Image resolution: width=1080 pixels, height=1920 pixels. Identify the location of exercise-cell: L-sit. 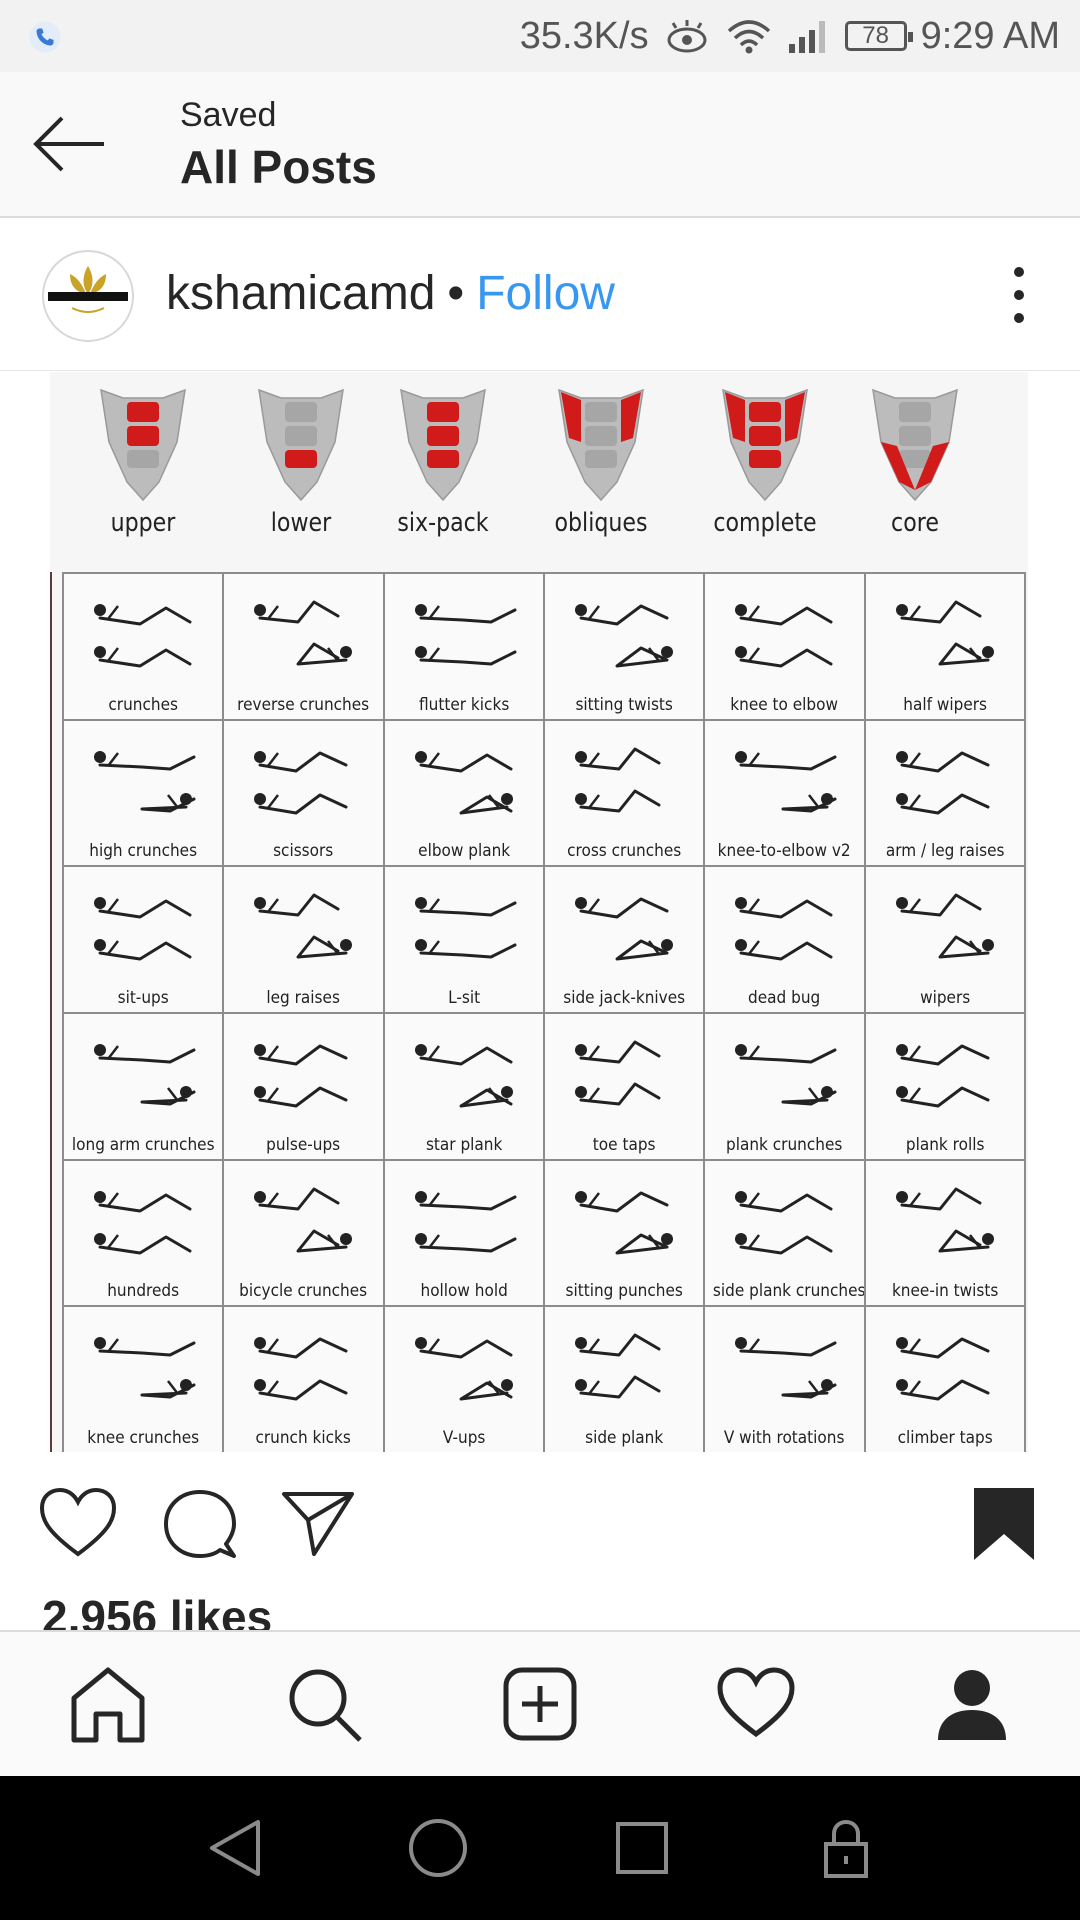
(463, 939).